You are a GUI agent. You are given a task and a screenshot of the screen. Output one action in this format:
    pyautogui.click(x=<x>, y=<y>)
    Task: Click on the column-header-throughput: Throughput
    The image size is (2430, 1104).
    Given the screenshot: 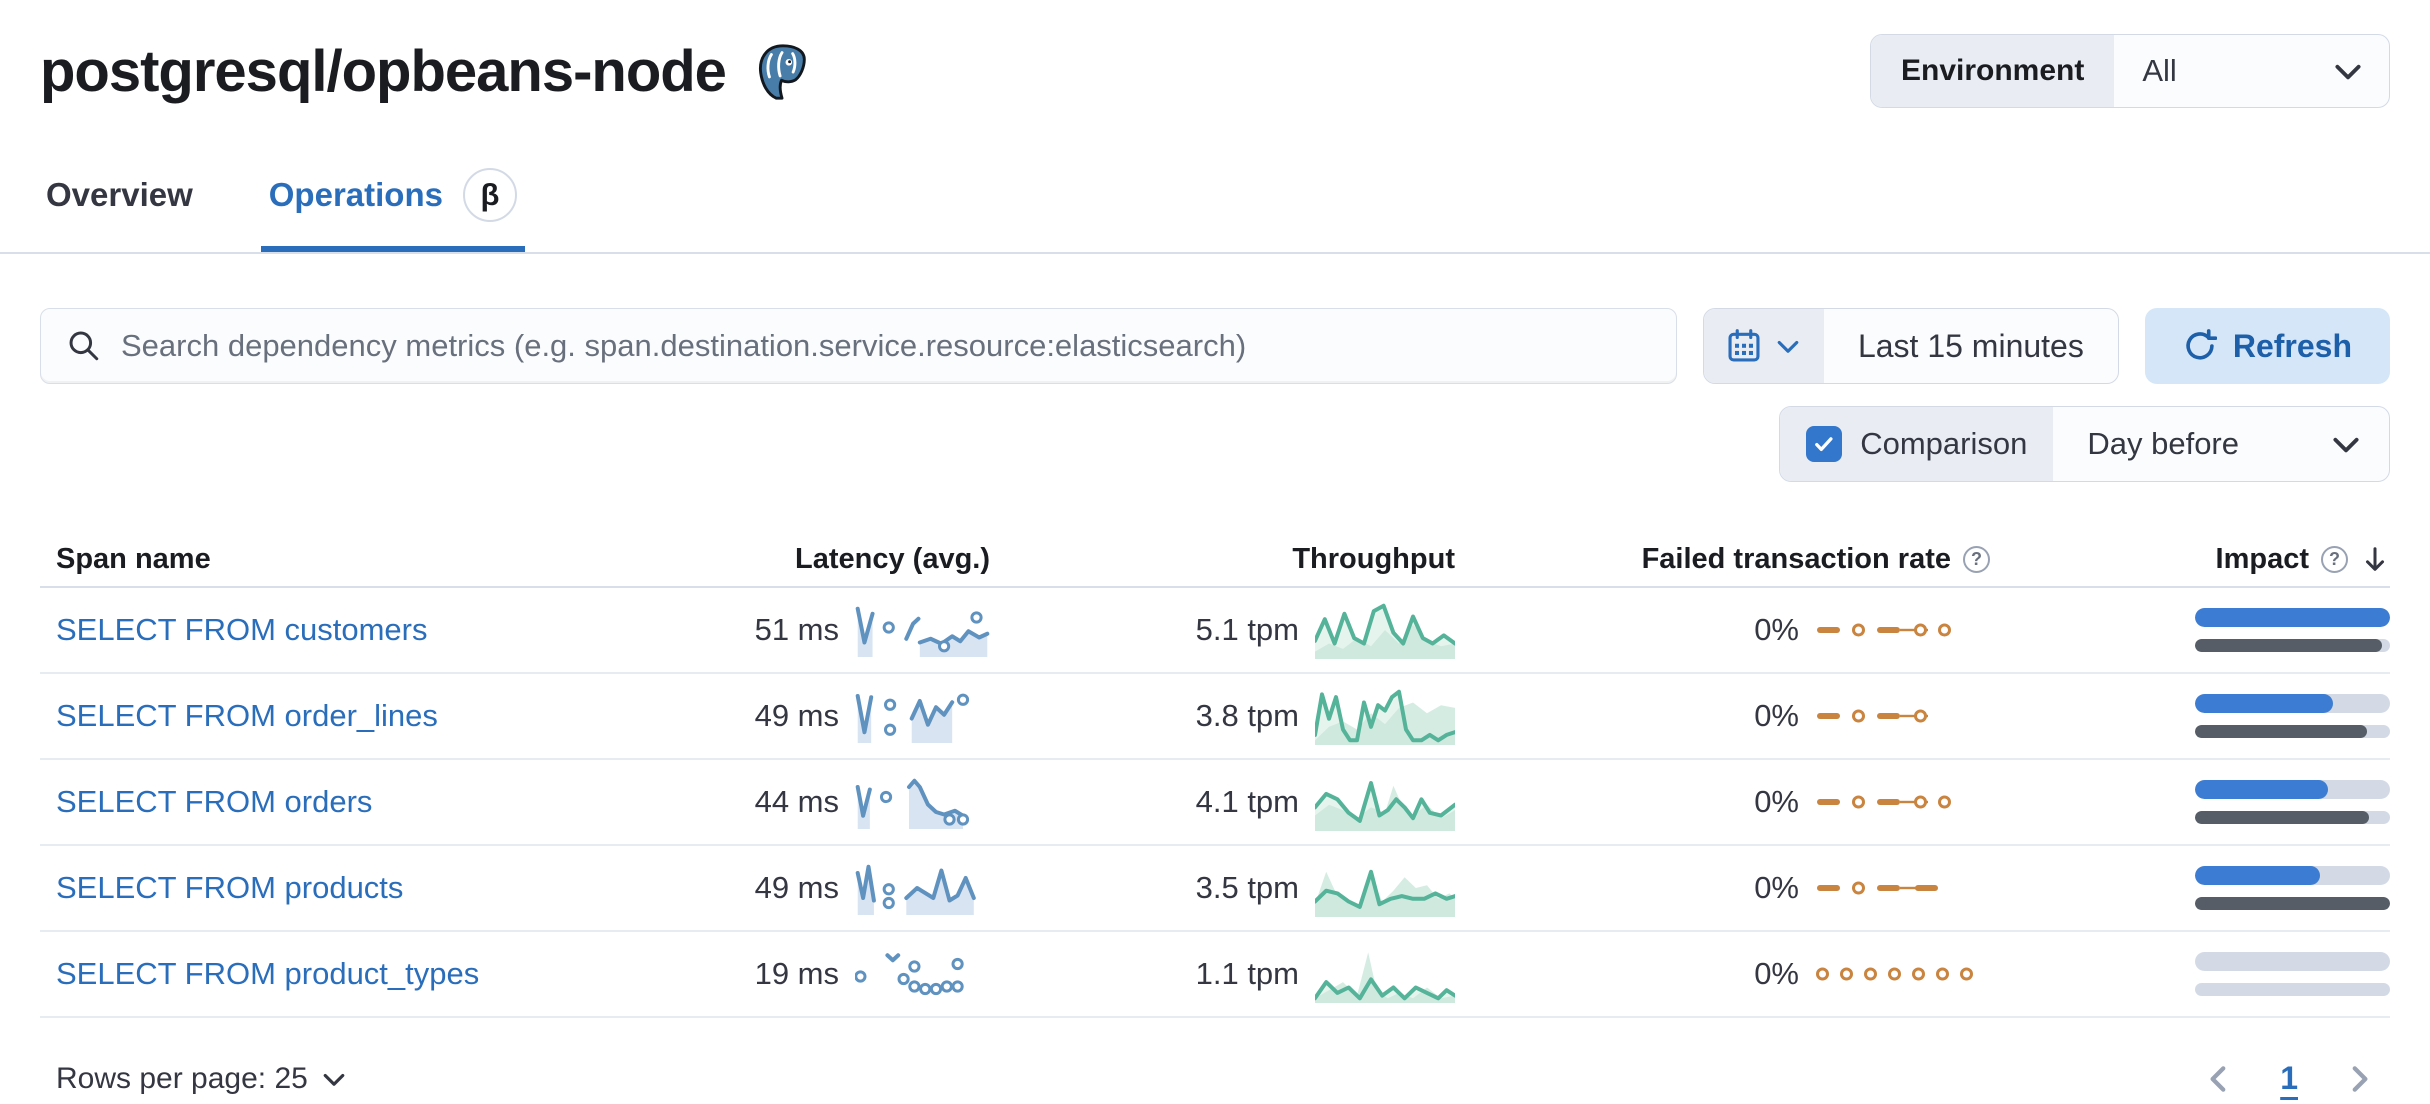 What is the action you would take?
    pyautogui.click(x=1373, y=558)
    